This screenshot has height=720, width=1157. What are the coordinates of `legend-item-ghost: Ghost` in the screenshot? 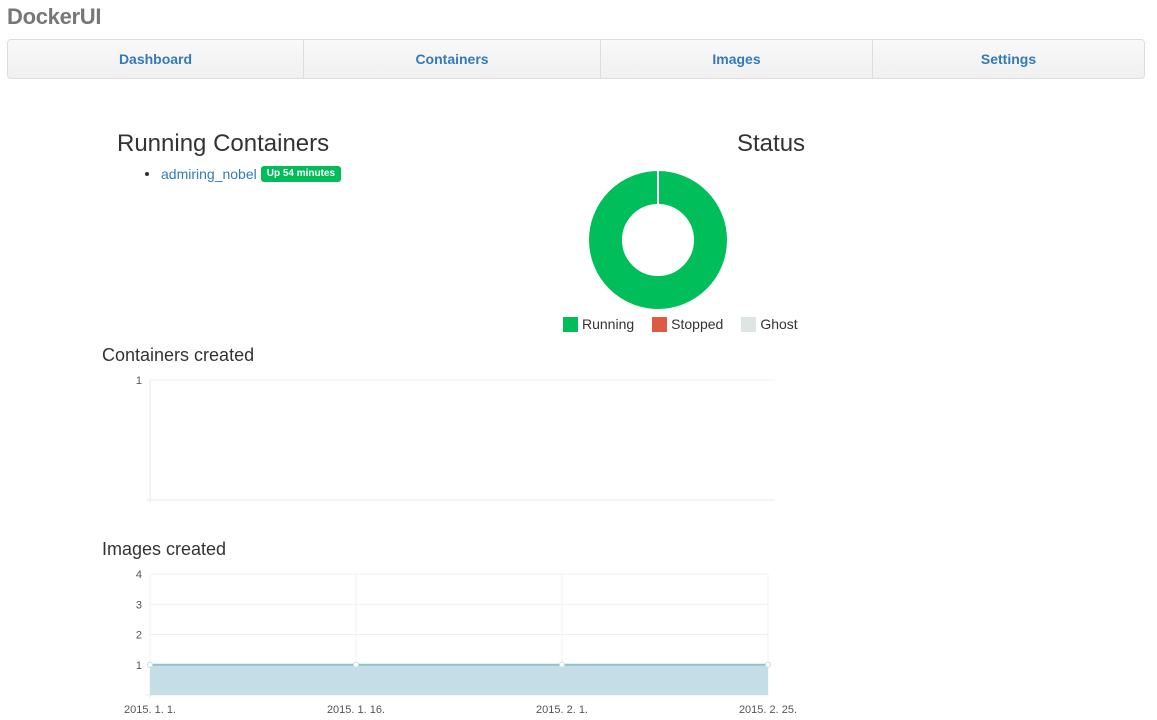 It's located at (769, 324).